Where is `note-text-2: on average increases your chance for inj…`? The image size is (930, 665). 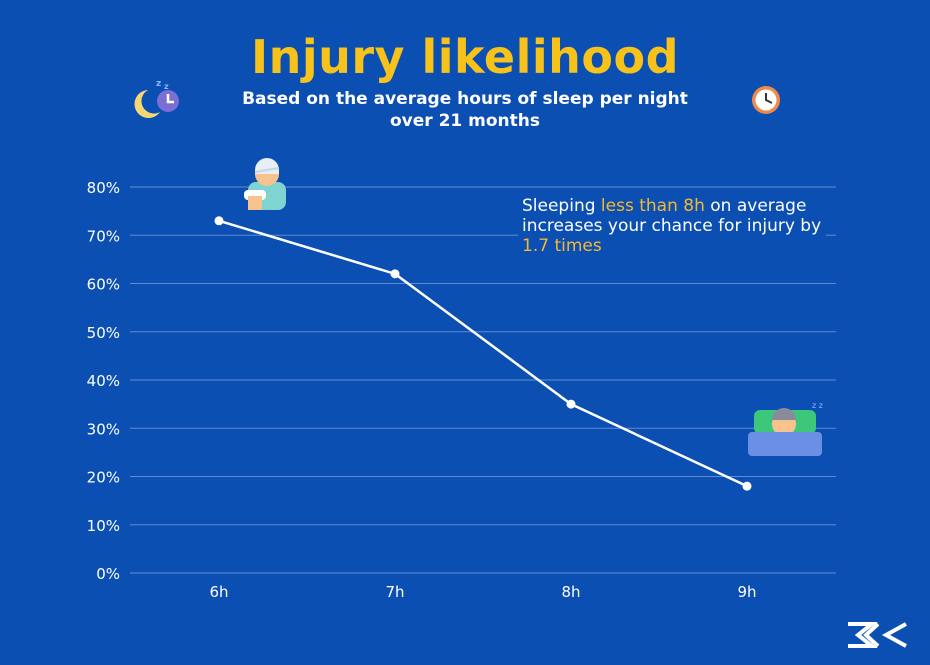
note-text-2: on average increases your chance for inj… is located at coordinates (672, 216).